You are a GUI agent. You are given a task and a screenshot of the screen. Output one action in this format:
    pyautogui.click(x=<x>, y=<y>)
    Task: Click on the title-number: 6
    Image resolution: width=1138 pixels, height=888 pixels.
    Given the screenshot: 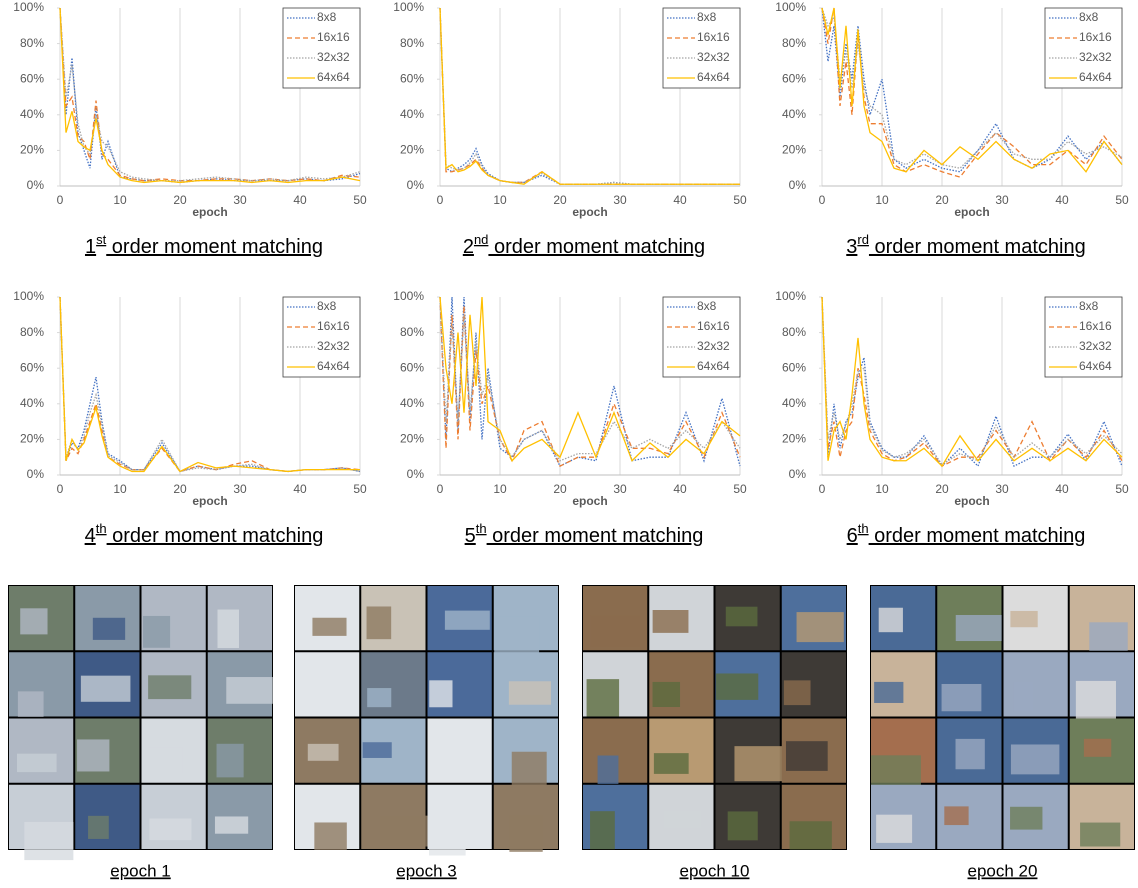 What is the action you would take?
    pyautogui.click(x=852, y=536)
    